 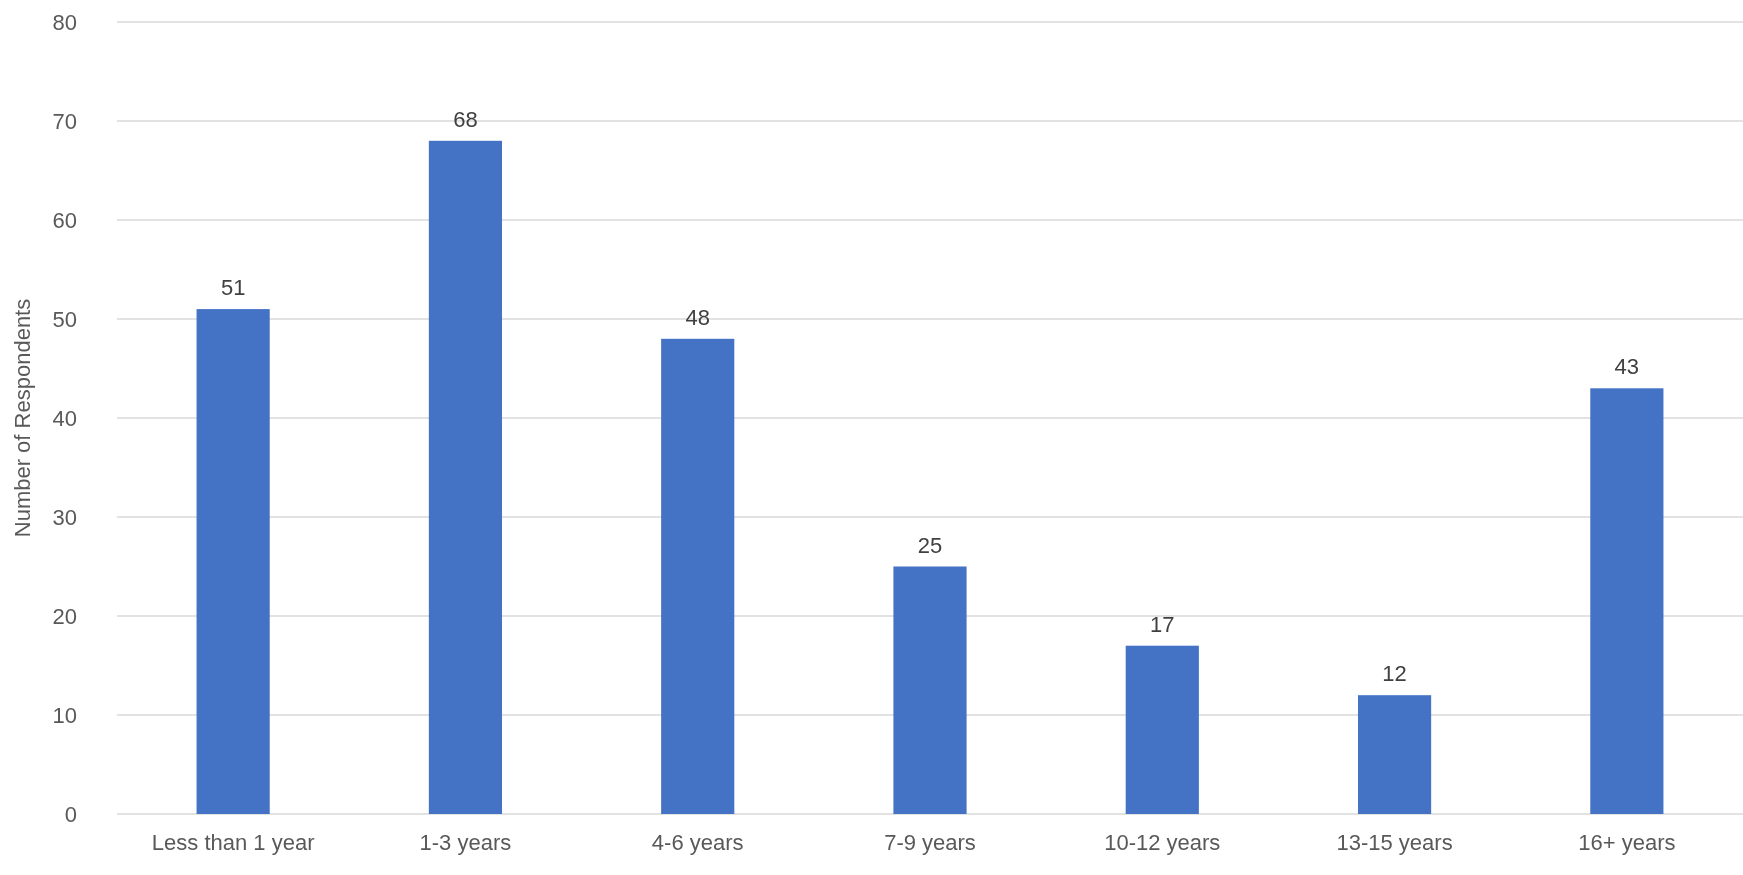 I want to click on data-label: 48, so click(x=697, y=317).